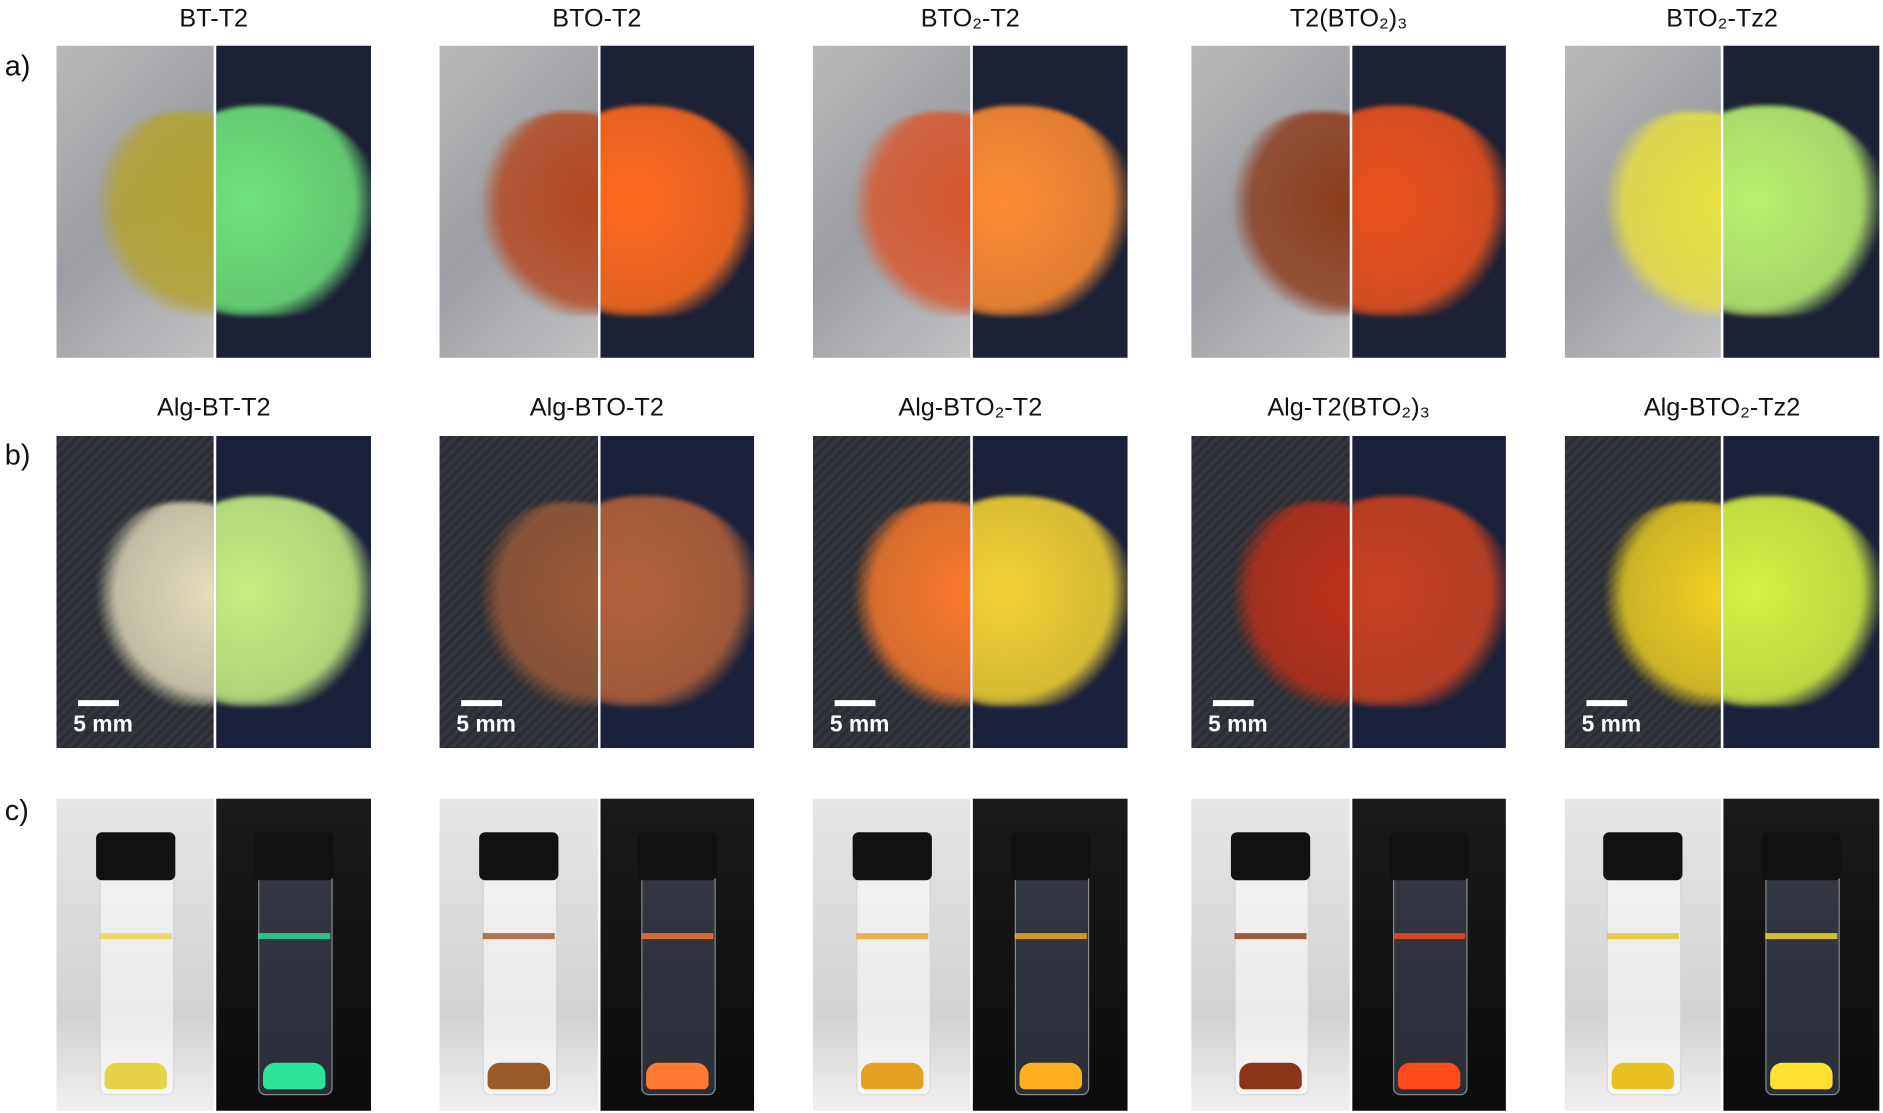  I want to click on row-label: b), so click(17, 455).